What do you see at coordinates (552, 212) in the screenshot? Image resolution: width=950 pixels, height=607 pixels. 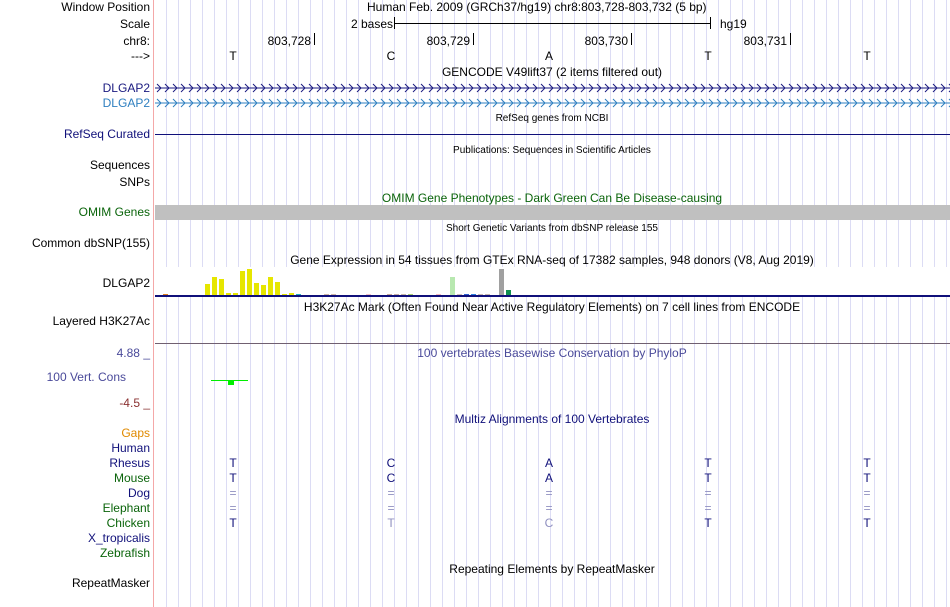 I see `omim-gene-bar` at bounding box center [552, 212].